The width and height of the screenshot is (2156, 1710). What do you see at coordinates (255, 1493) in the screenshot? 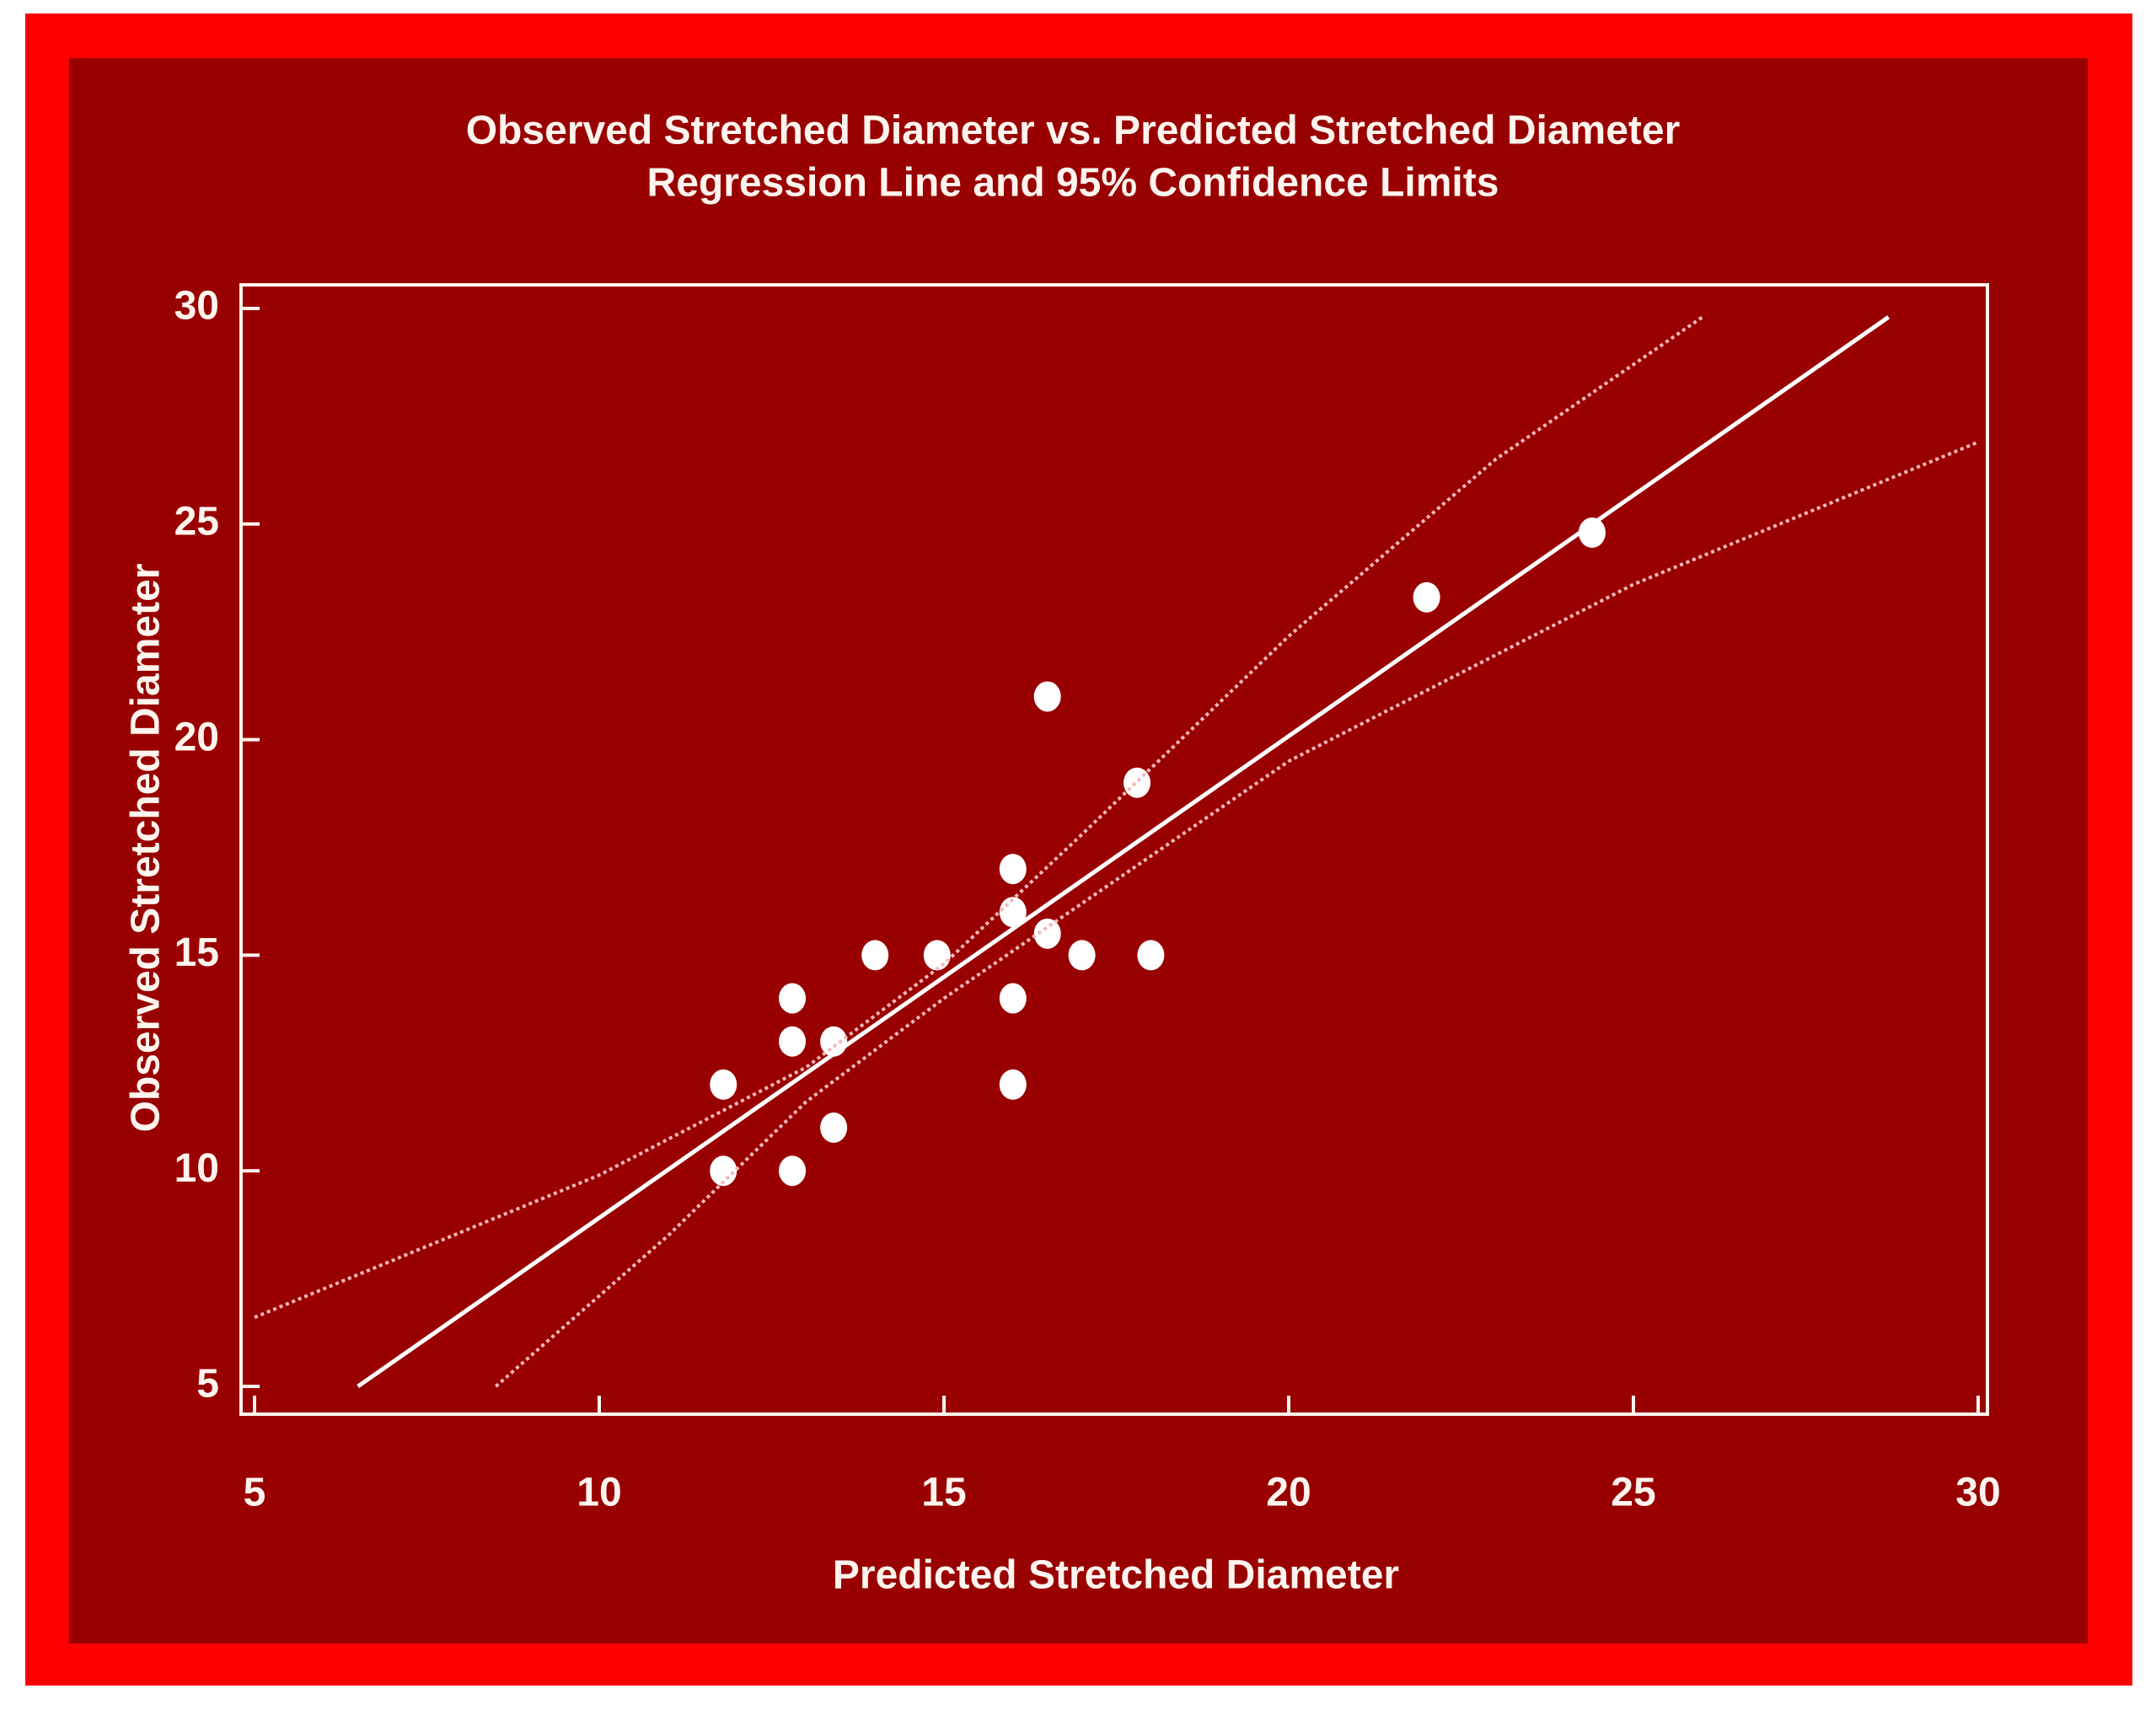
I see `x-tick-label: 5` at bounding box center [255, 1493].